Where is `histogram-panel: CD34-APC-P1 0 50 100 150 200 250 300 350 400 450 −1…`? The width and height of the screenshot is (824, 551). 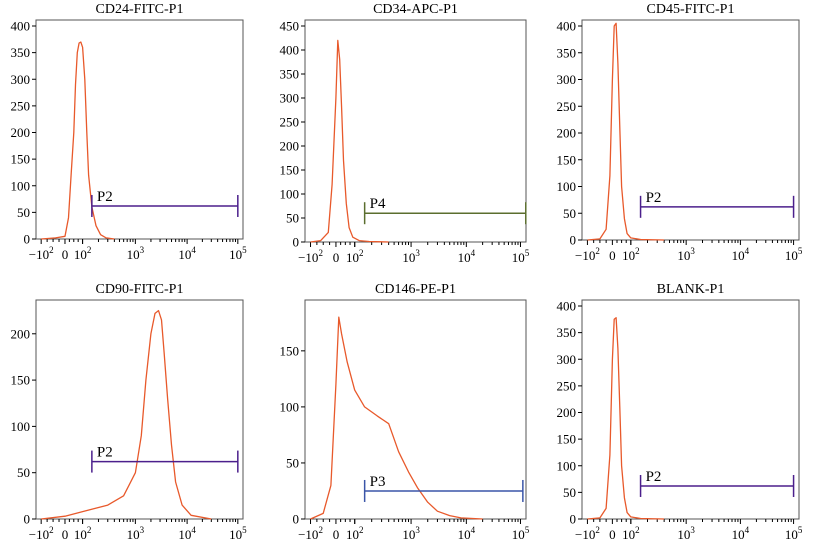
histogram-panel: CD34-APC-P1 0 50 100 150 200 250 300 350 400 450 −1… is located at coordinates (405, 133).